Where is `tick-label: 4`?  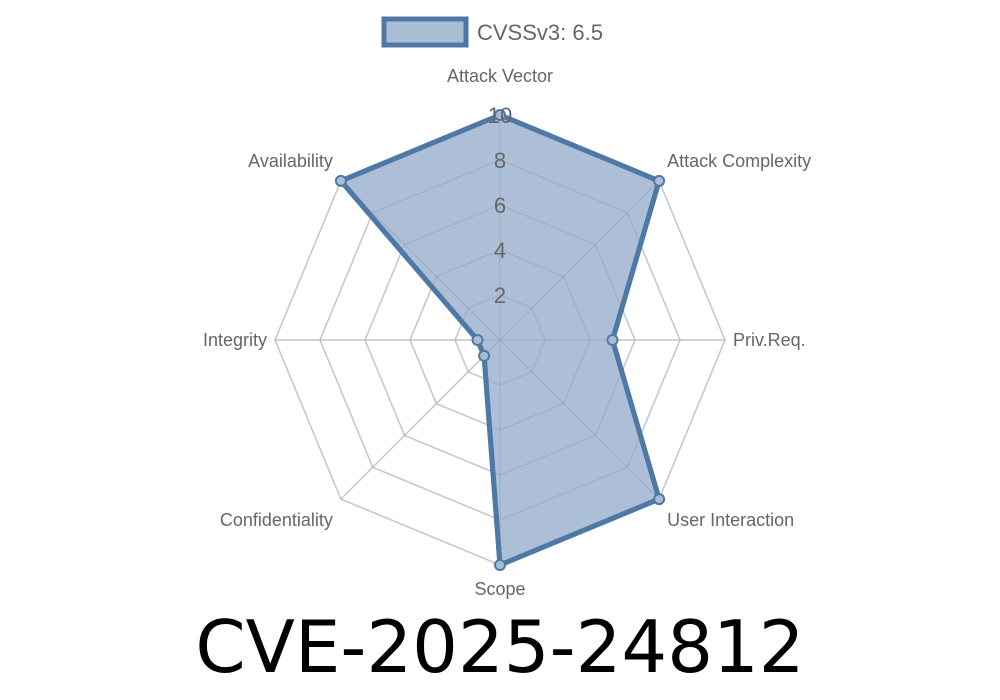 tick-label: 4 is located at coordinates (500, 250).